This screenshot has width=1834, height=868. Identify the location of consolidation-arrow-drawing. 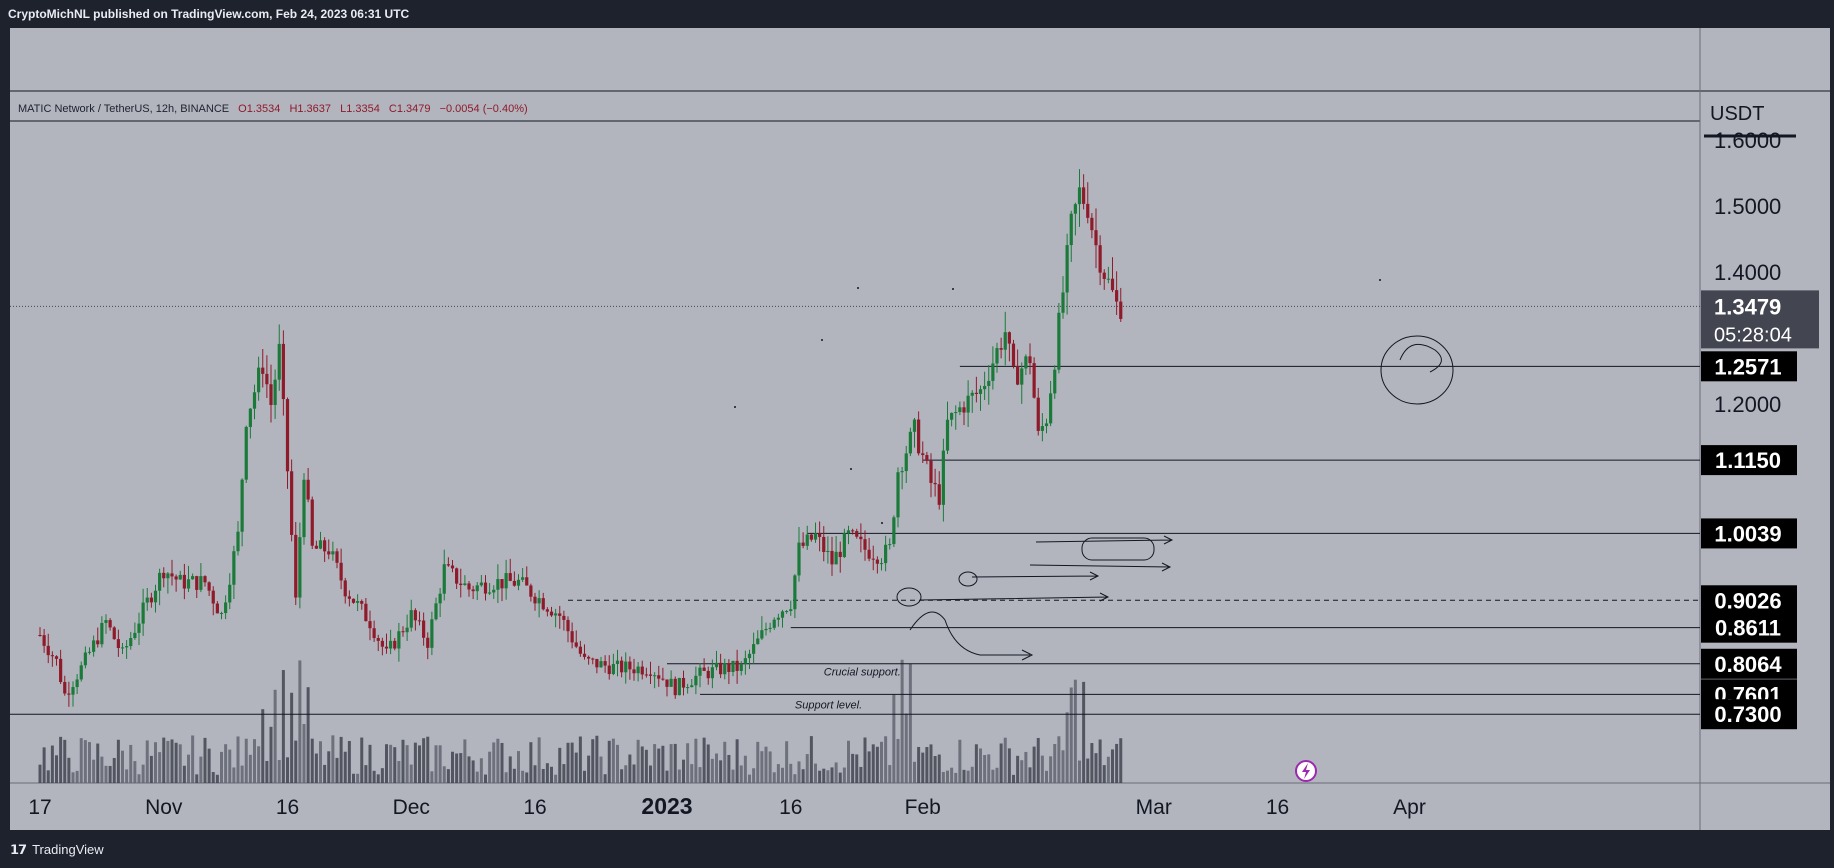
(1100, 567).